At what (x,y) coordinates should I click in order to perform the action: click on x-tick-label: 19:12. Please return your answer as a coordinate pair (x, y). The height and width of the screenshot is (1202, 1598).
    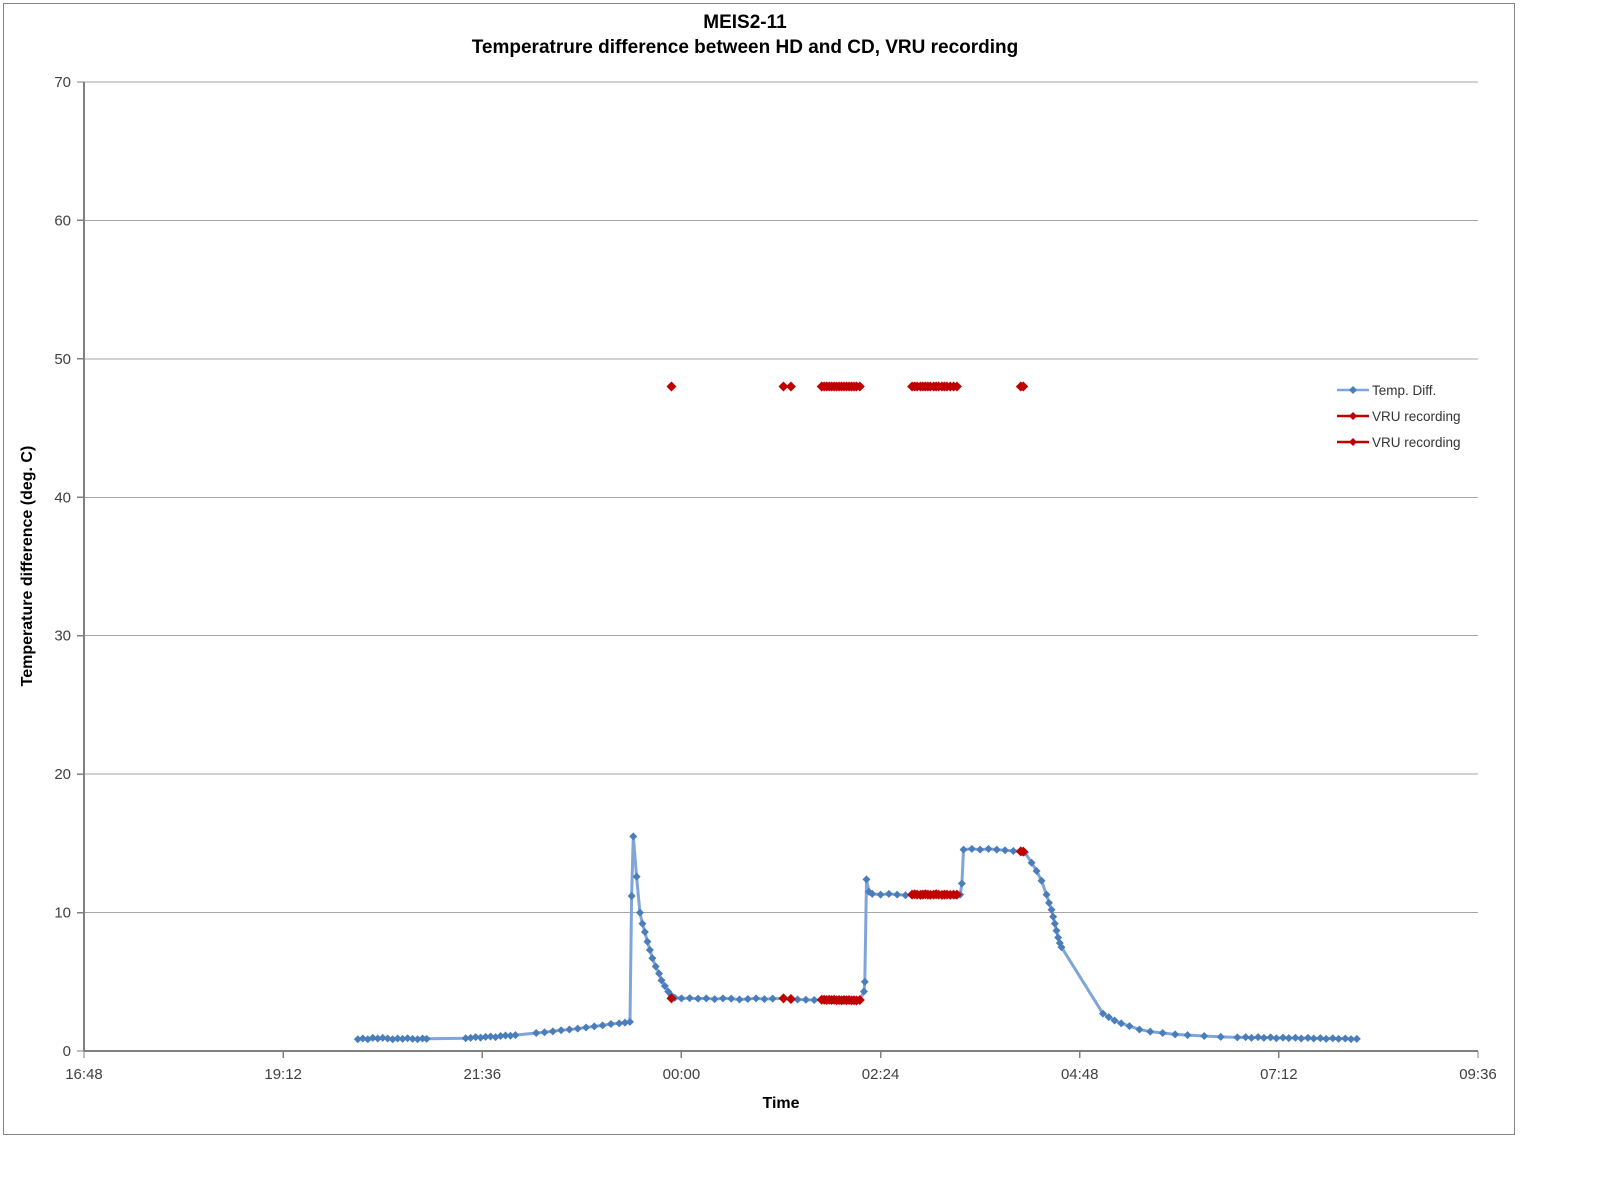
    Looking at the image, I should click on (283, 1074).